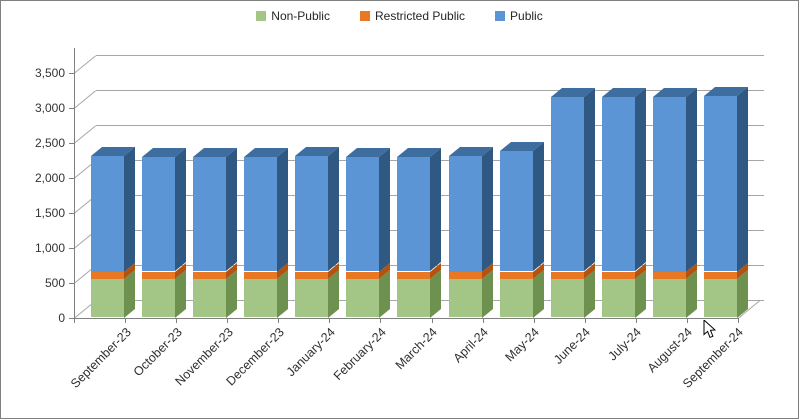 Image resolution: width=799 pixels, height=419 pixels. What do you see at coordinates (49, 108) in the screenshot?
I see `y-axis-label: 3,000` at bounding box center [49, 108].